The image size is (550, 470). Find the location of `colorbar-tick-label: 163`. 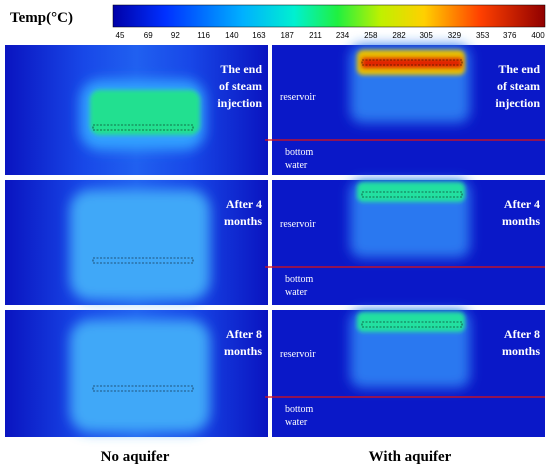

colorbar-tick-label: 163 is located at coordinates (259, 35).